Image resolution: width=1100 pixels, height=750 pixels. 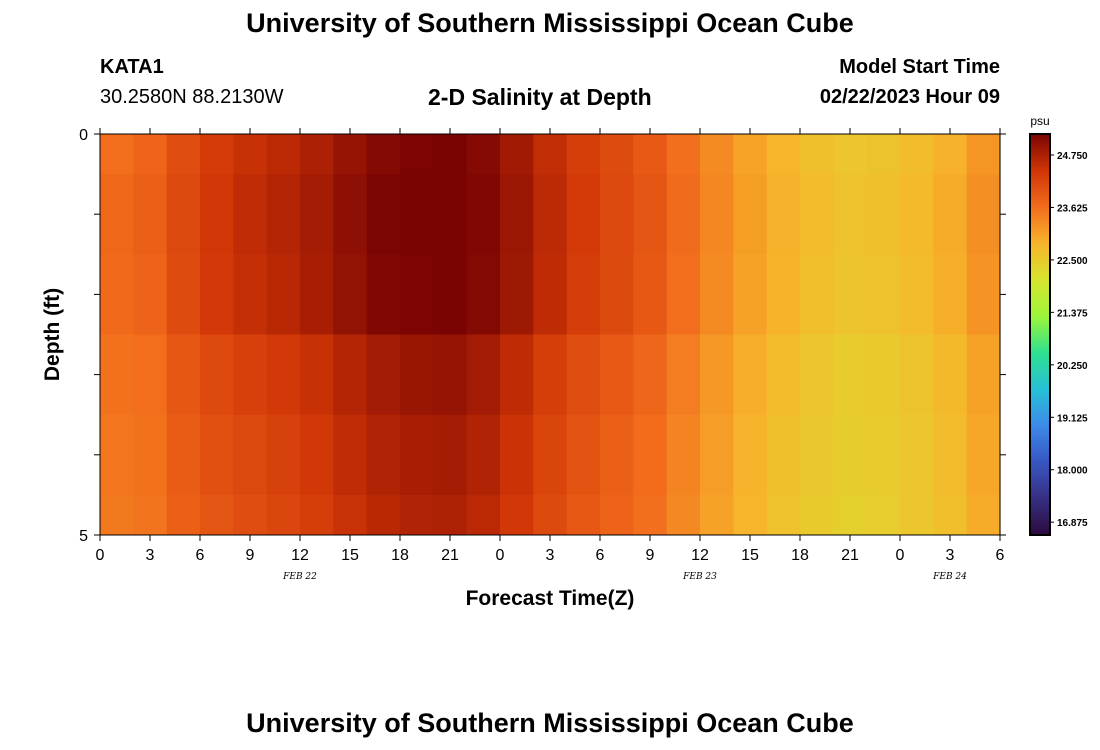 I want to click on x-tick-label: 15, so click(x=750, y=555).